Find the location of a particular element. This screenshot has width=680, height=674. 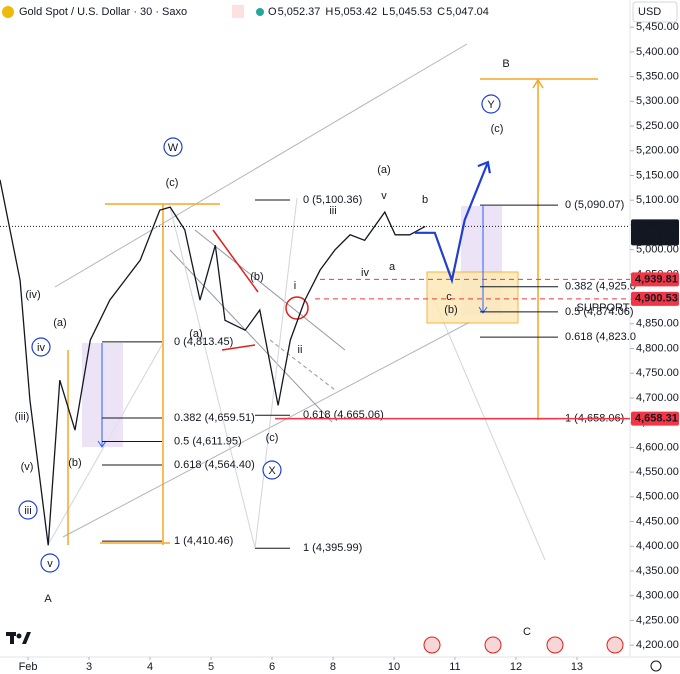

flag-icon is located at coordinates (238, 11).